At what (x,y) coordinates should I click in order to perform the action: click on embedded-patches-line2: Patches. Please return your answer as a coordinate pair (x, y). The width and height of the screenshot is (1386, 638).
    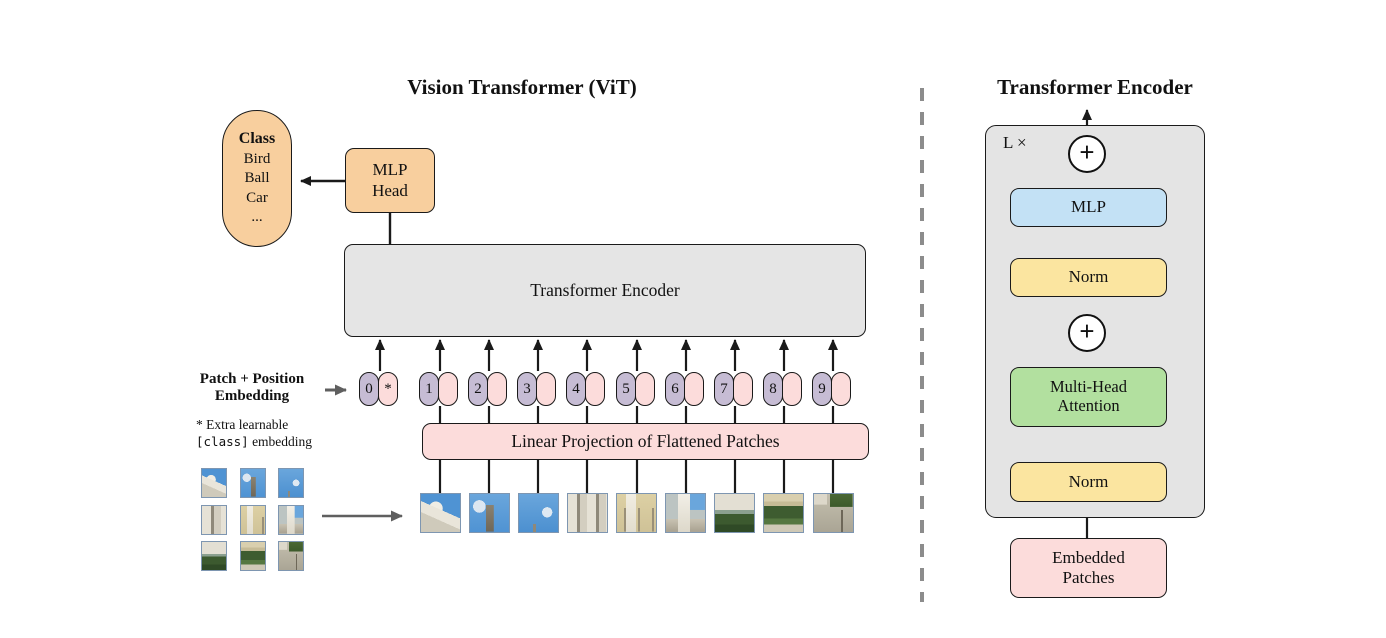
    Looking at the image, I should click on (1088, 577).